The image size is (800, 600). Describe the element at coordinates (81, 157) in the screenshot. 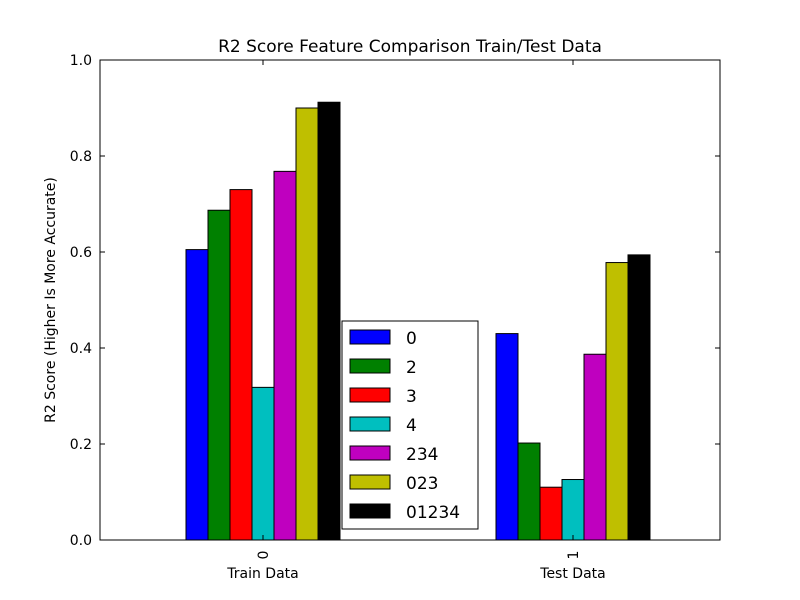

I see `y-tick-label: 0.8` at that location.